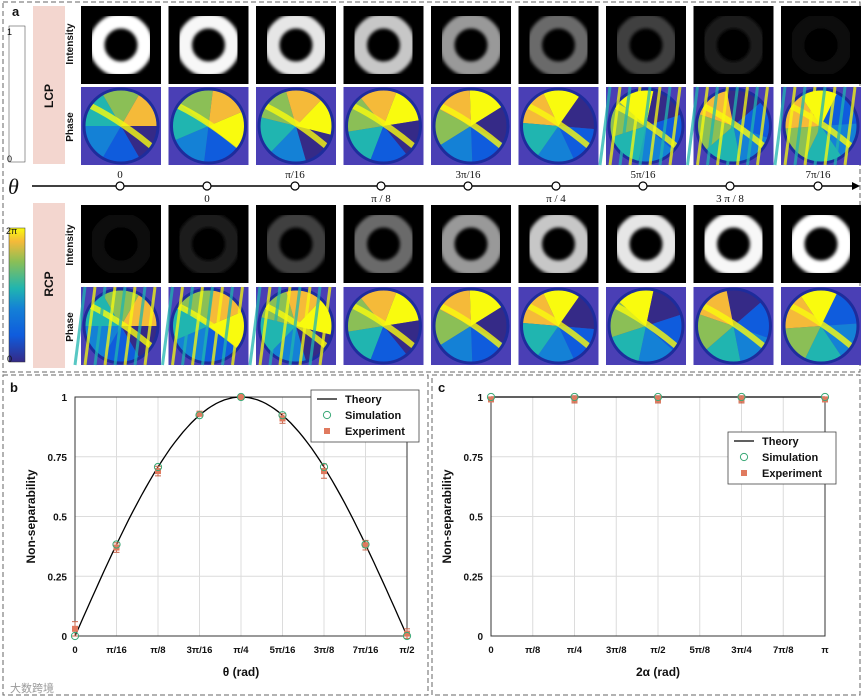  I want to click on lcp-band, so click(49, 85).